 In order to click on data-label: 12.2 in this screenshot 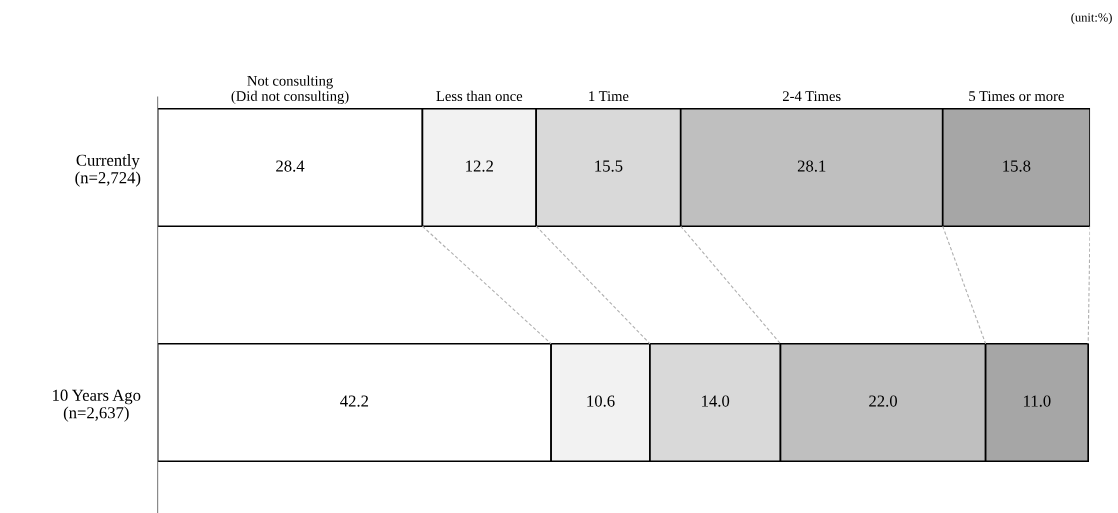, I will do `click(479, 166)`.